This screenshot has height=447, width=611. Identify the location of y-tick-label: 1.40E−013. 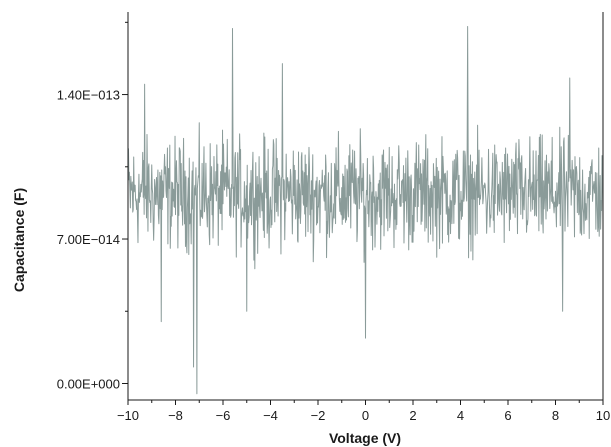
(88, 95).